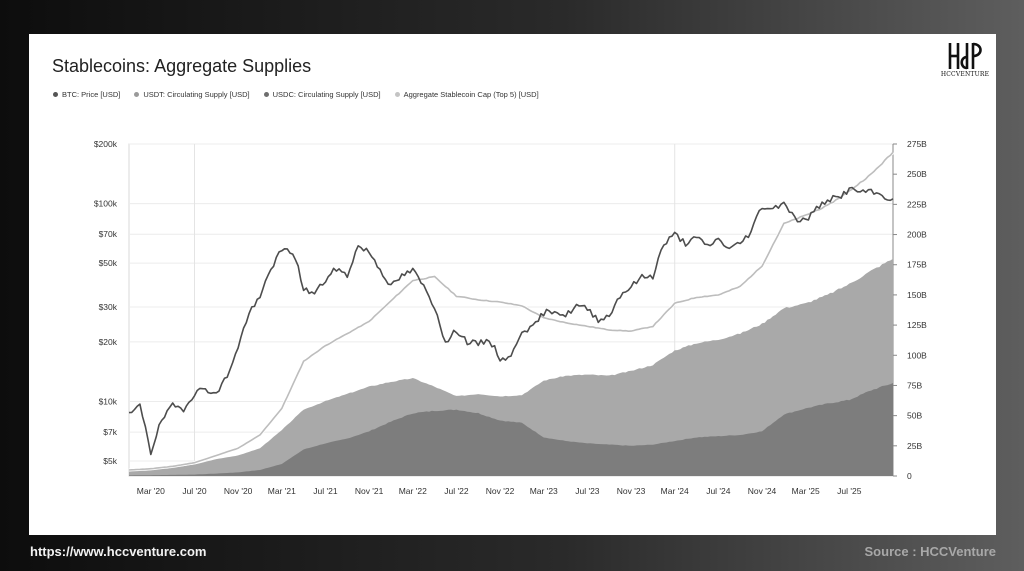 Image resolution: width=1024 pixels, height=571 pixels. What do you see at coordinates (914, 416) in the screenshot?
I see `y-right-tick-label: 50B` at bounding box center [914, 416].